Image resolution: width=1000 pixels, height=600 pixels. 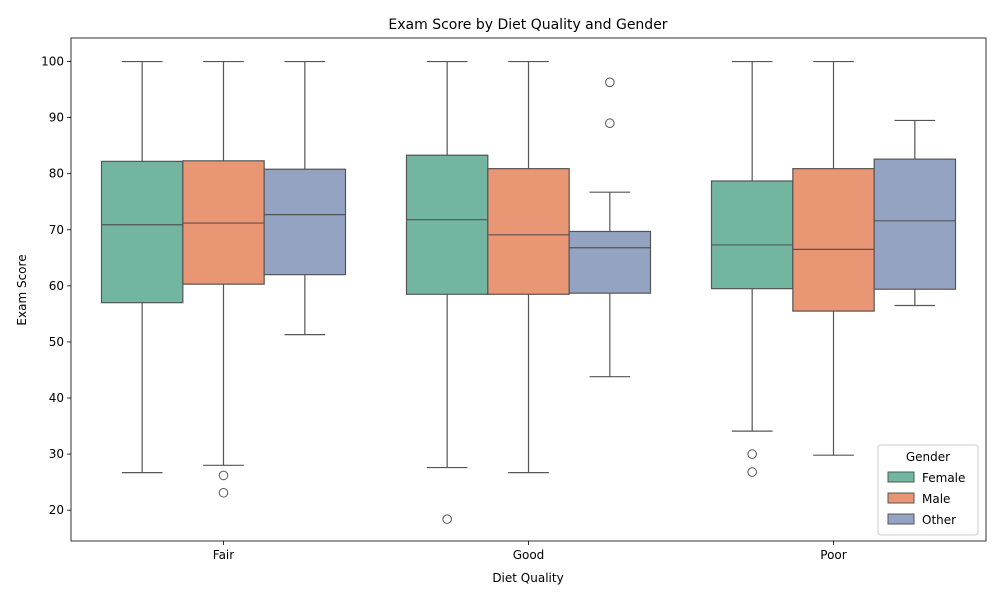 I want to click on x-axis: Fair Good Poor, so click(x=530, y=551).